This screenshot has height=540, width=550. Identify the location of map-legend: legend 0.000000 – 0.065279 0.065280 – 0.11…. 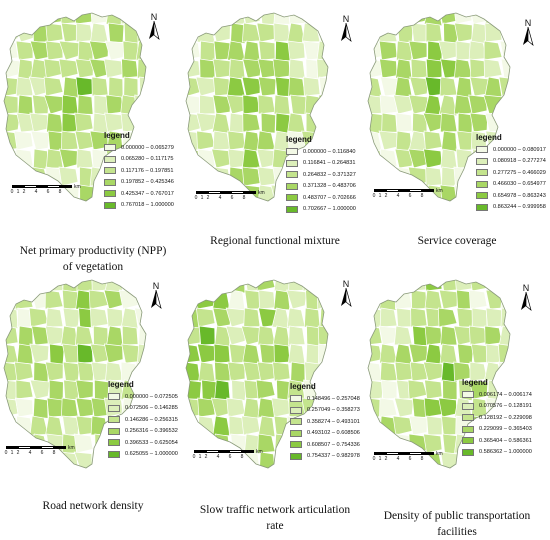
(139, 171).